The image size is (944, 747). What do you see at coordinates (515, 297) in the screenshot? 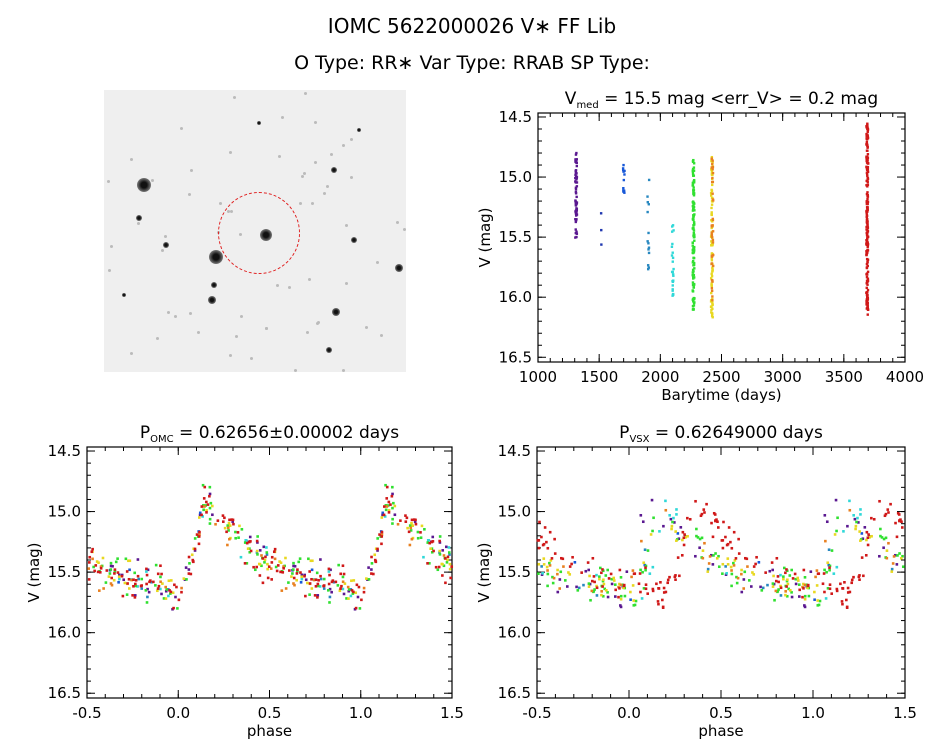
I see `y-tick-label: 16.0` at bounding box center [515, 297].